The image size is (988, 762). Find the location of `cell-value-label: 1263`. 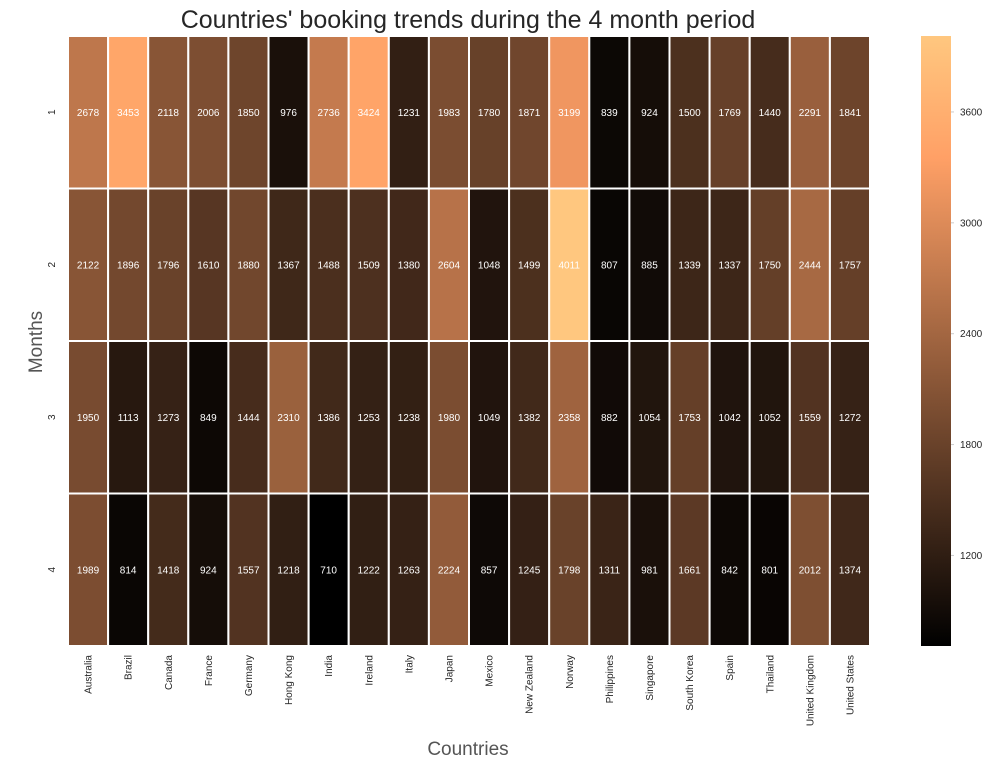

cell-value-label: 1263 is located at coordinates (409, 570).